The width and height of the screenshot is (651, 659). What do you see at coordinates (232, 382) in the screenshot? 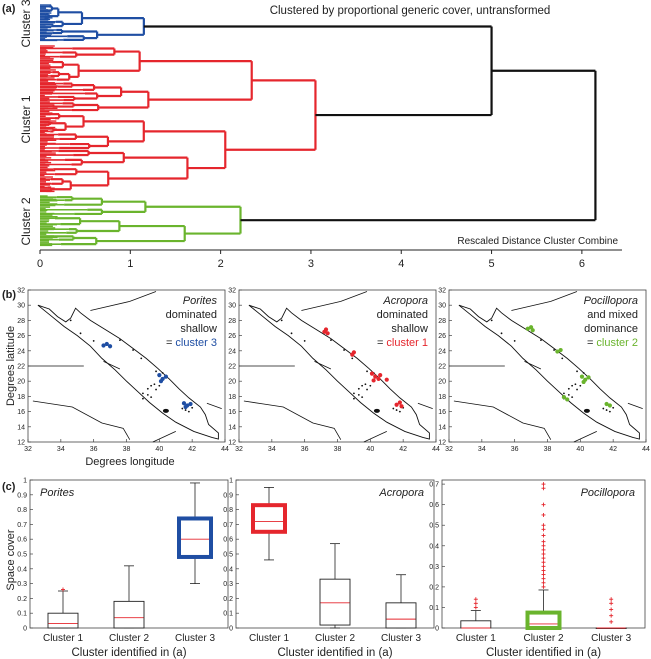
I see `y-tick-label: 20` at bounding box center [232, 382].